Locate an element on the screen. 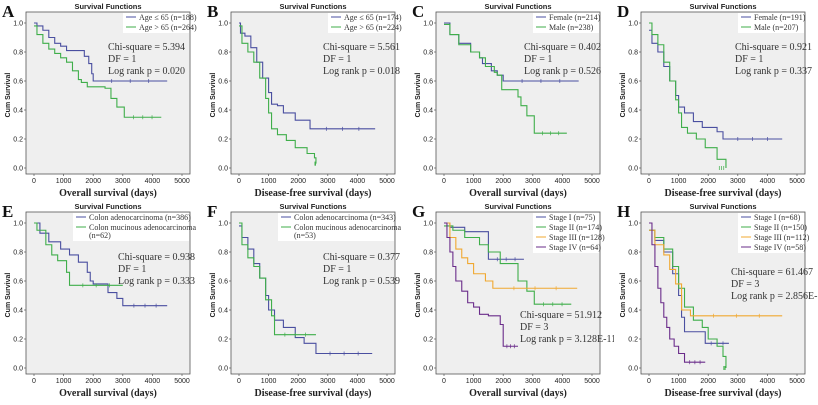 The width and height of the screenshot is (818, 405). legend-entry: Age ≤ 65 (n=188) is located at coordinates (168, 17).